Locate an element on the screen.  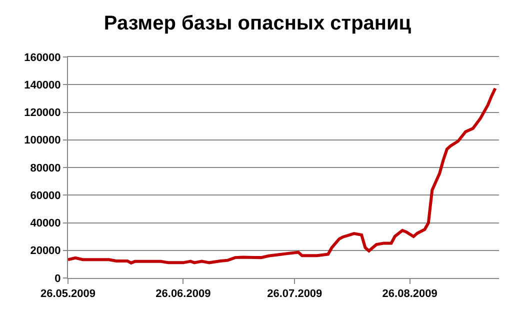
y-tick-label: 160000 is located at coordinates (42, 58).